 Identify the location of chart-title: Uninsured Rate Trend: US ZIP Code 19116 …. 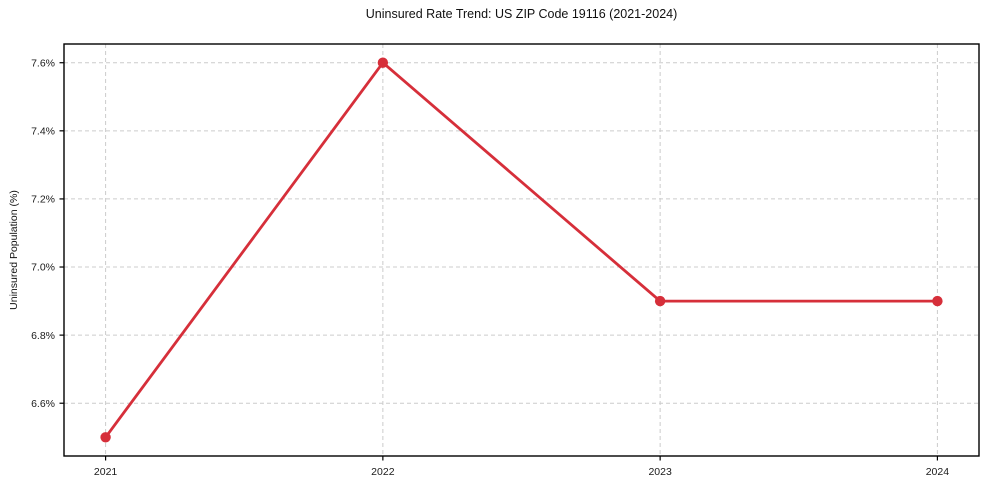
(521, 14).